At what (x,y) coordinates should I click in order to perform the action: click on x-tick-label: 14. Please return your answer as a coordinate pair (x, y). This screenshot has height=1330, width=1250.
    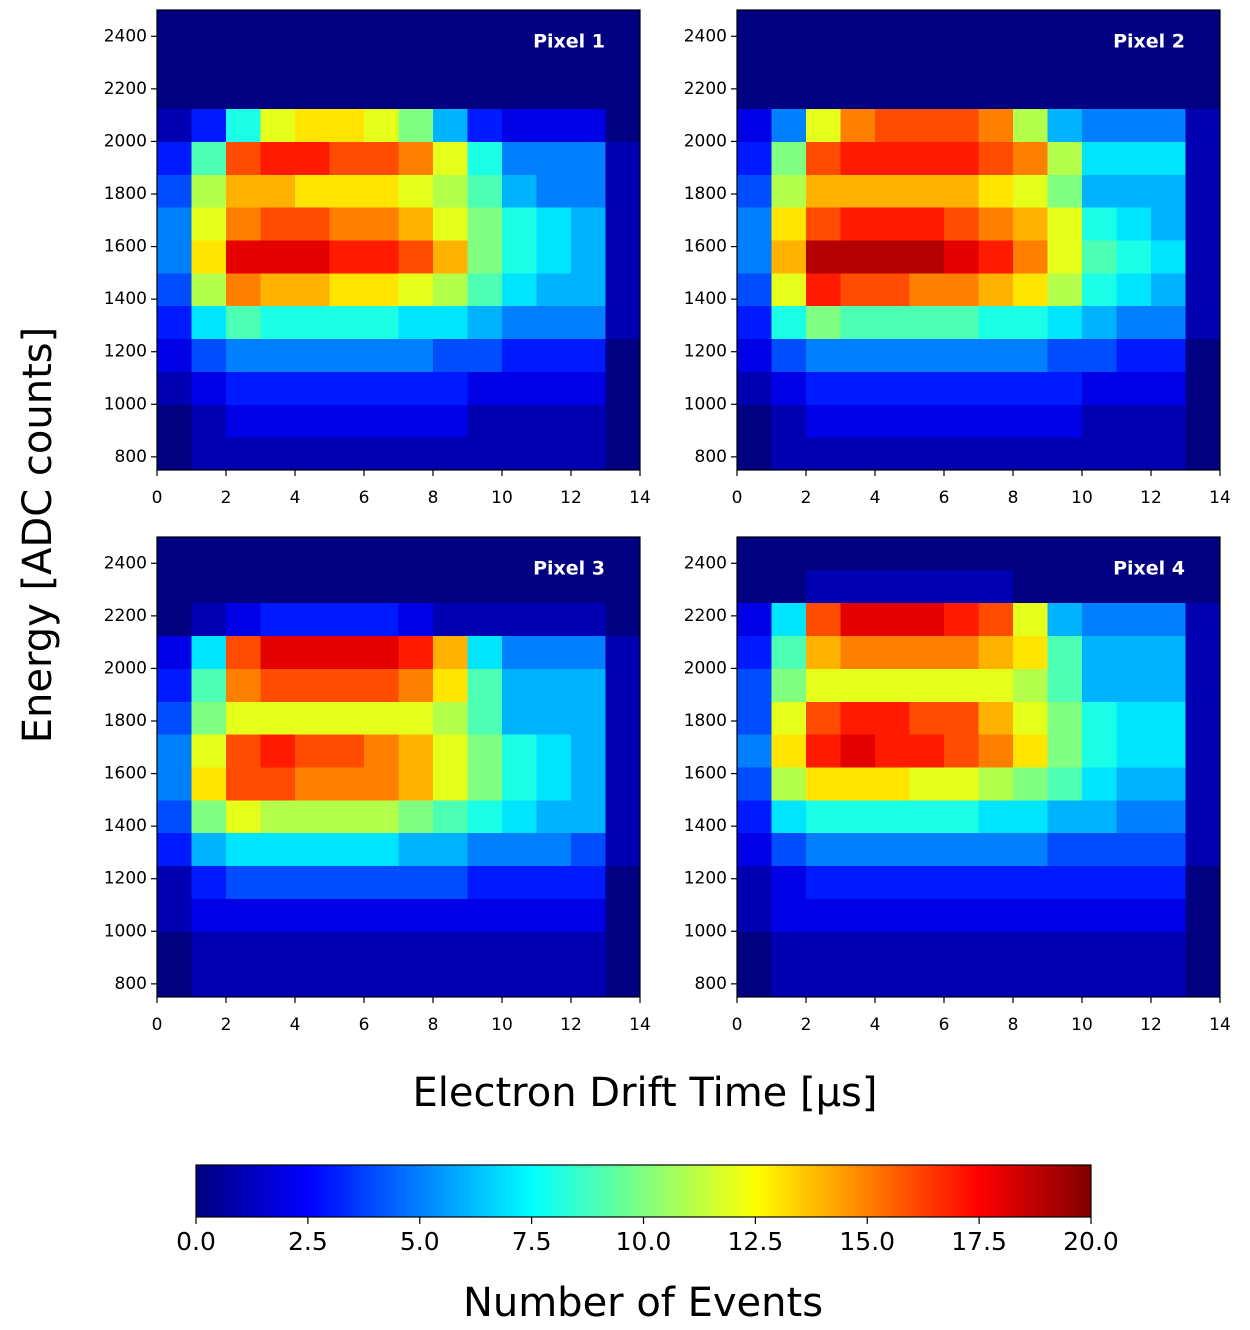
    Looking at the image, I should click on (640, 1025).